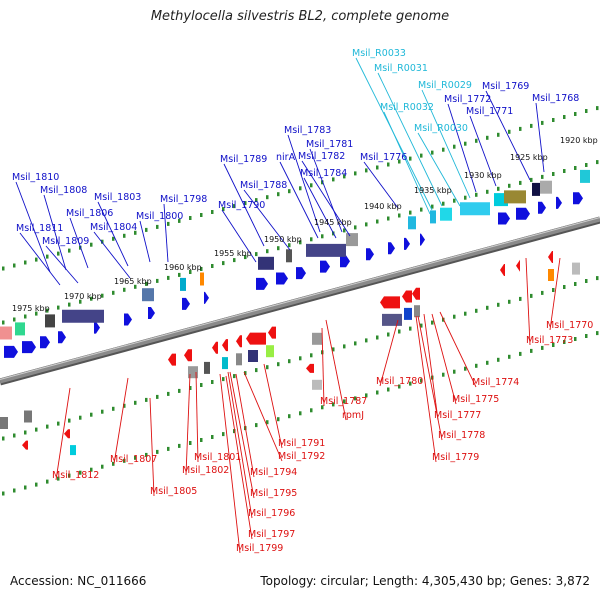 The height and width of the screenshot is (600, 600). What do you see at coordinates (461, 435) in the screenshot?
I see `reverse-label: Msil_1778` at bounding box center [461, 435].